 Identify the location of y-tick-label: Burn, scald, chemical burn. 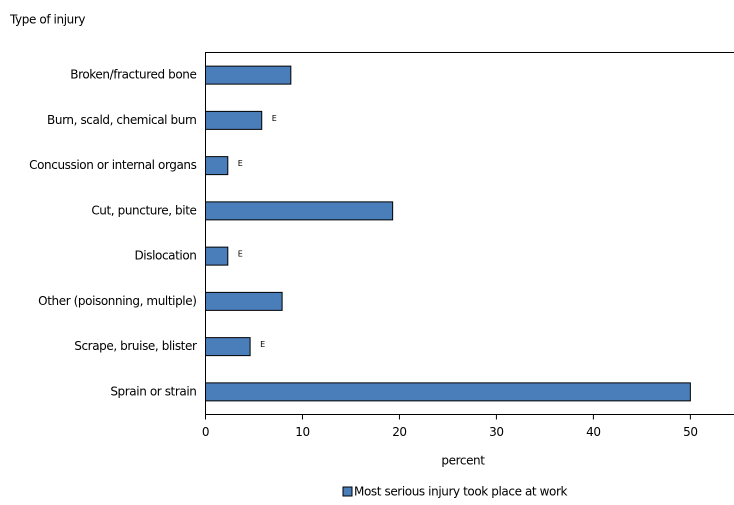
(121, 120).